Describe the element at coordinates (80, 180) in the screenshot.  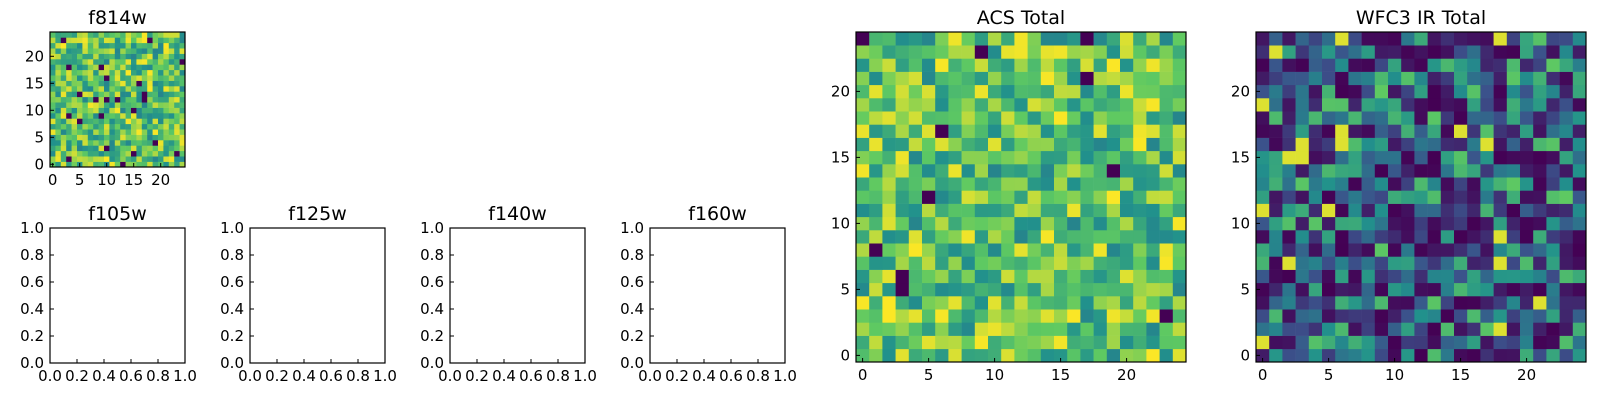
I see `f814w-xtick-label: 5` at that location.